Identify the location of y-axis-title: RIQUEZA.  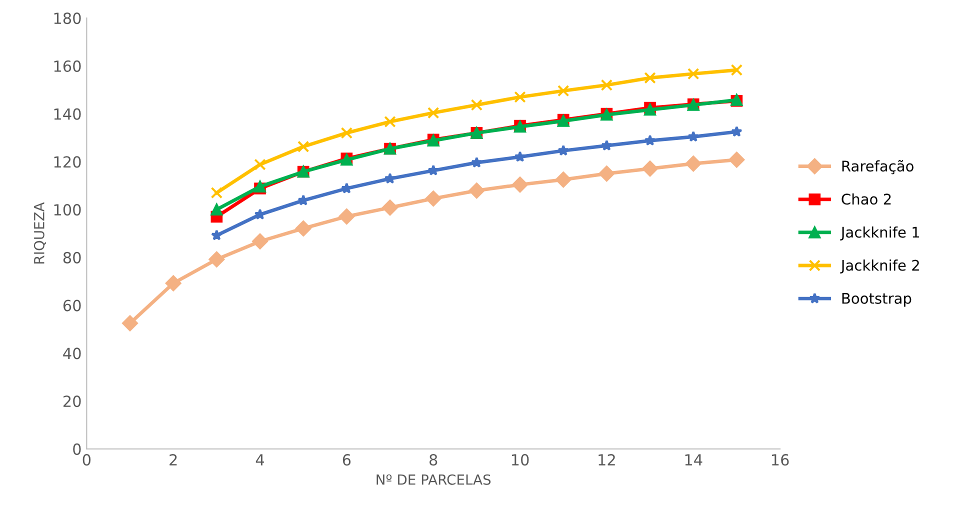
(40, 233).